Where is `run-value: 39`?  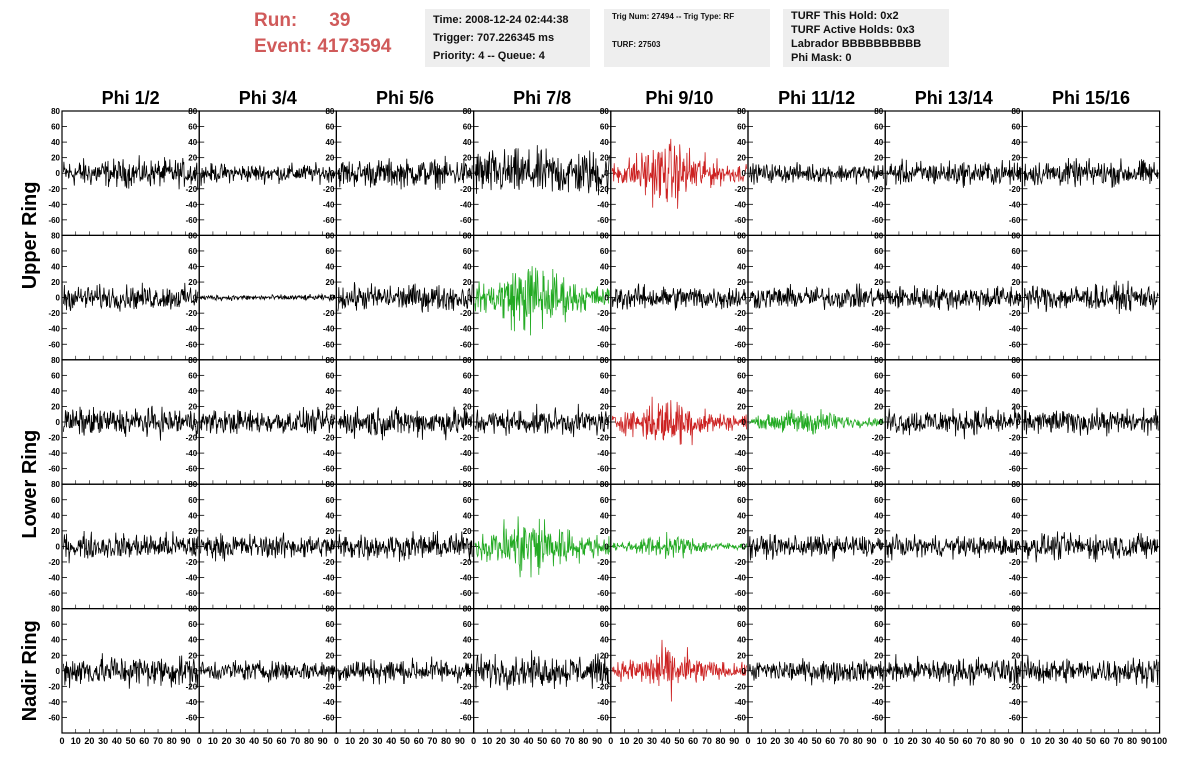
run-value: 39 is located at coordinates (340, 20).